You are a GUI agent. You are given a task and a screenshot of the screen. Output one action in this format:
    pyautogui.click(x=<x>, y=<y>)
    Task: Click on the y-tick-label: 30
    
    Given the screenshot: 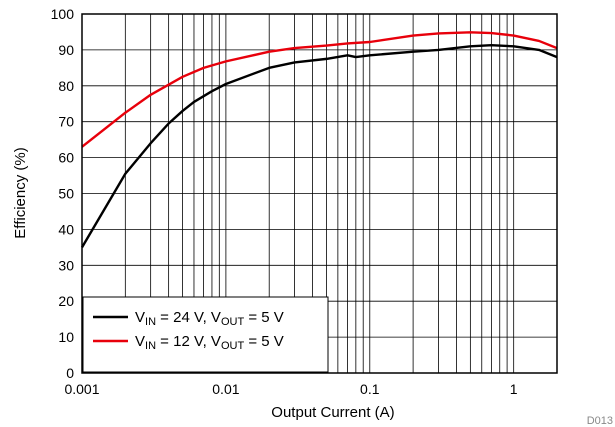 What is the action you would take?
    pyautogui.click(x=66, y=265)
    